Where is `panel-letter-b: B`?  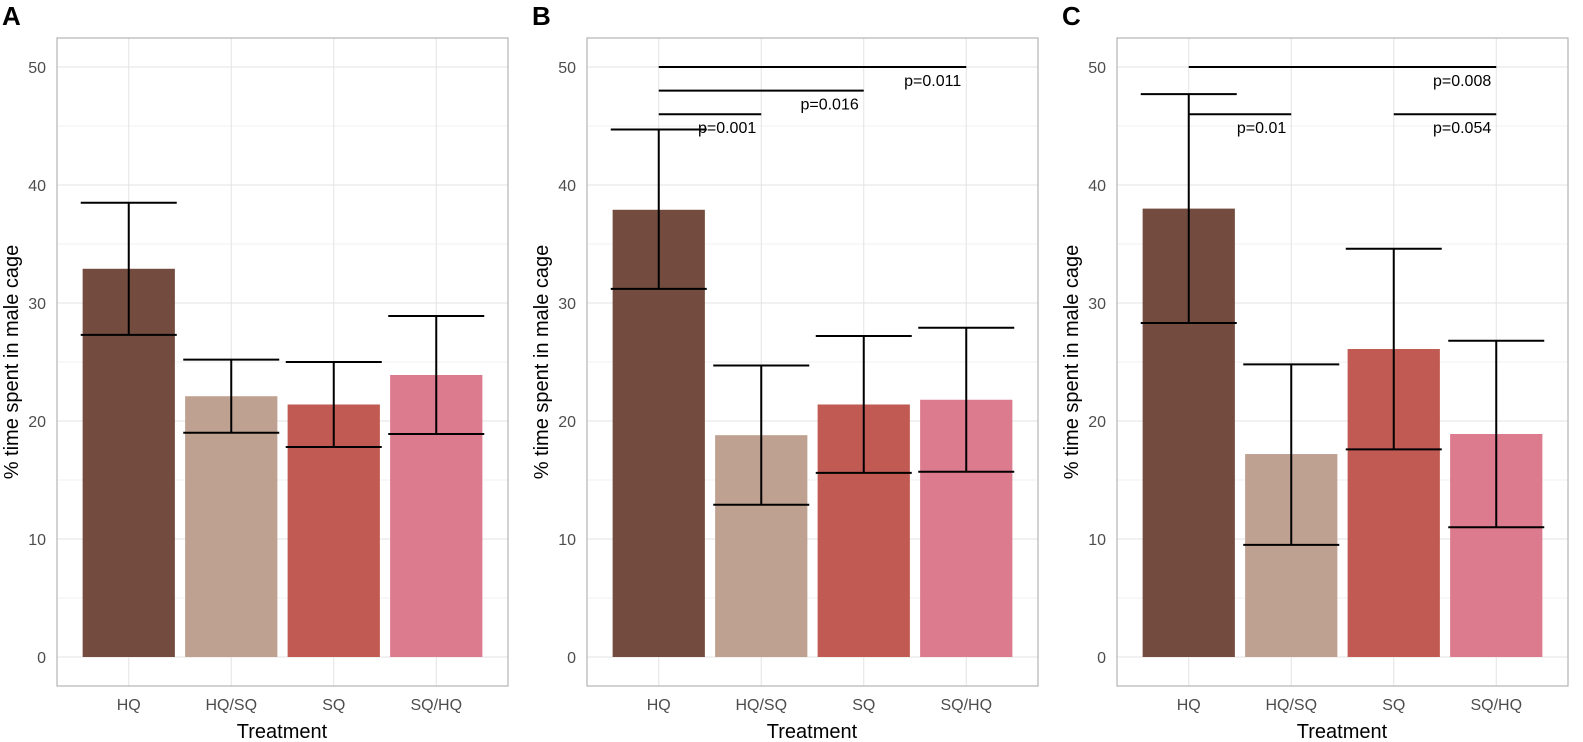
panel-letter-b: B is located at coordinates (541, 16).